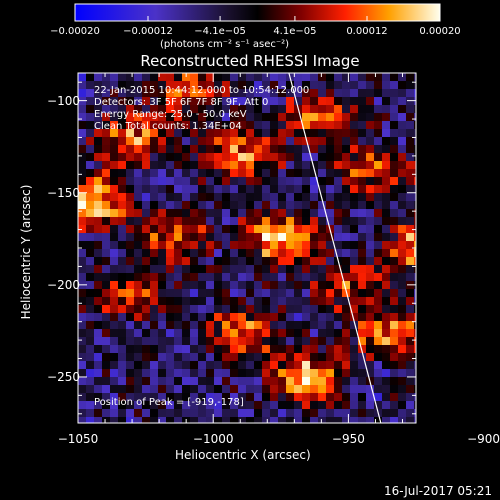 This screenshot has height=500, width=500. What do you see at coordinates (220, 31) in the screenshot?
I see `colorbar-tick-label: −4.1e−05` at bounding box center [220, 31].